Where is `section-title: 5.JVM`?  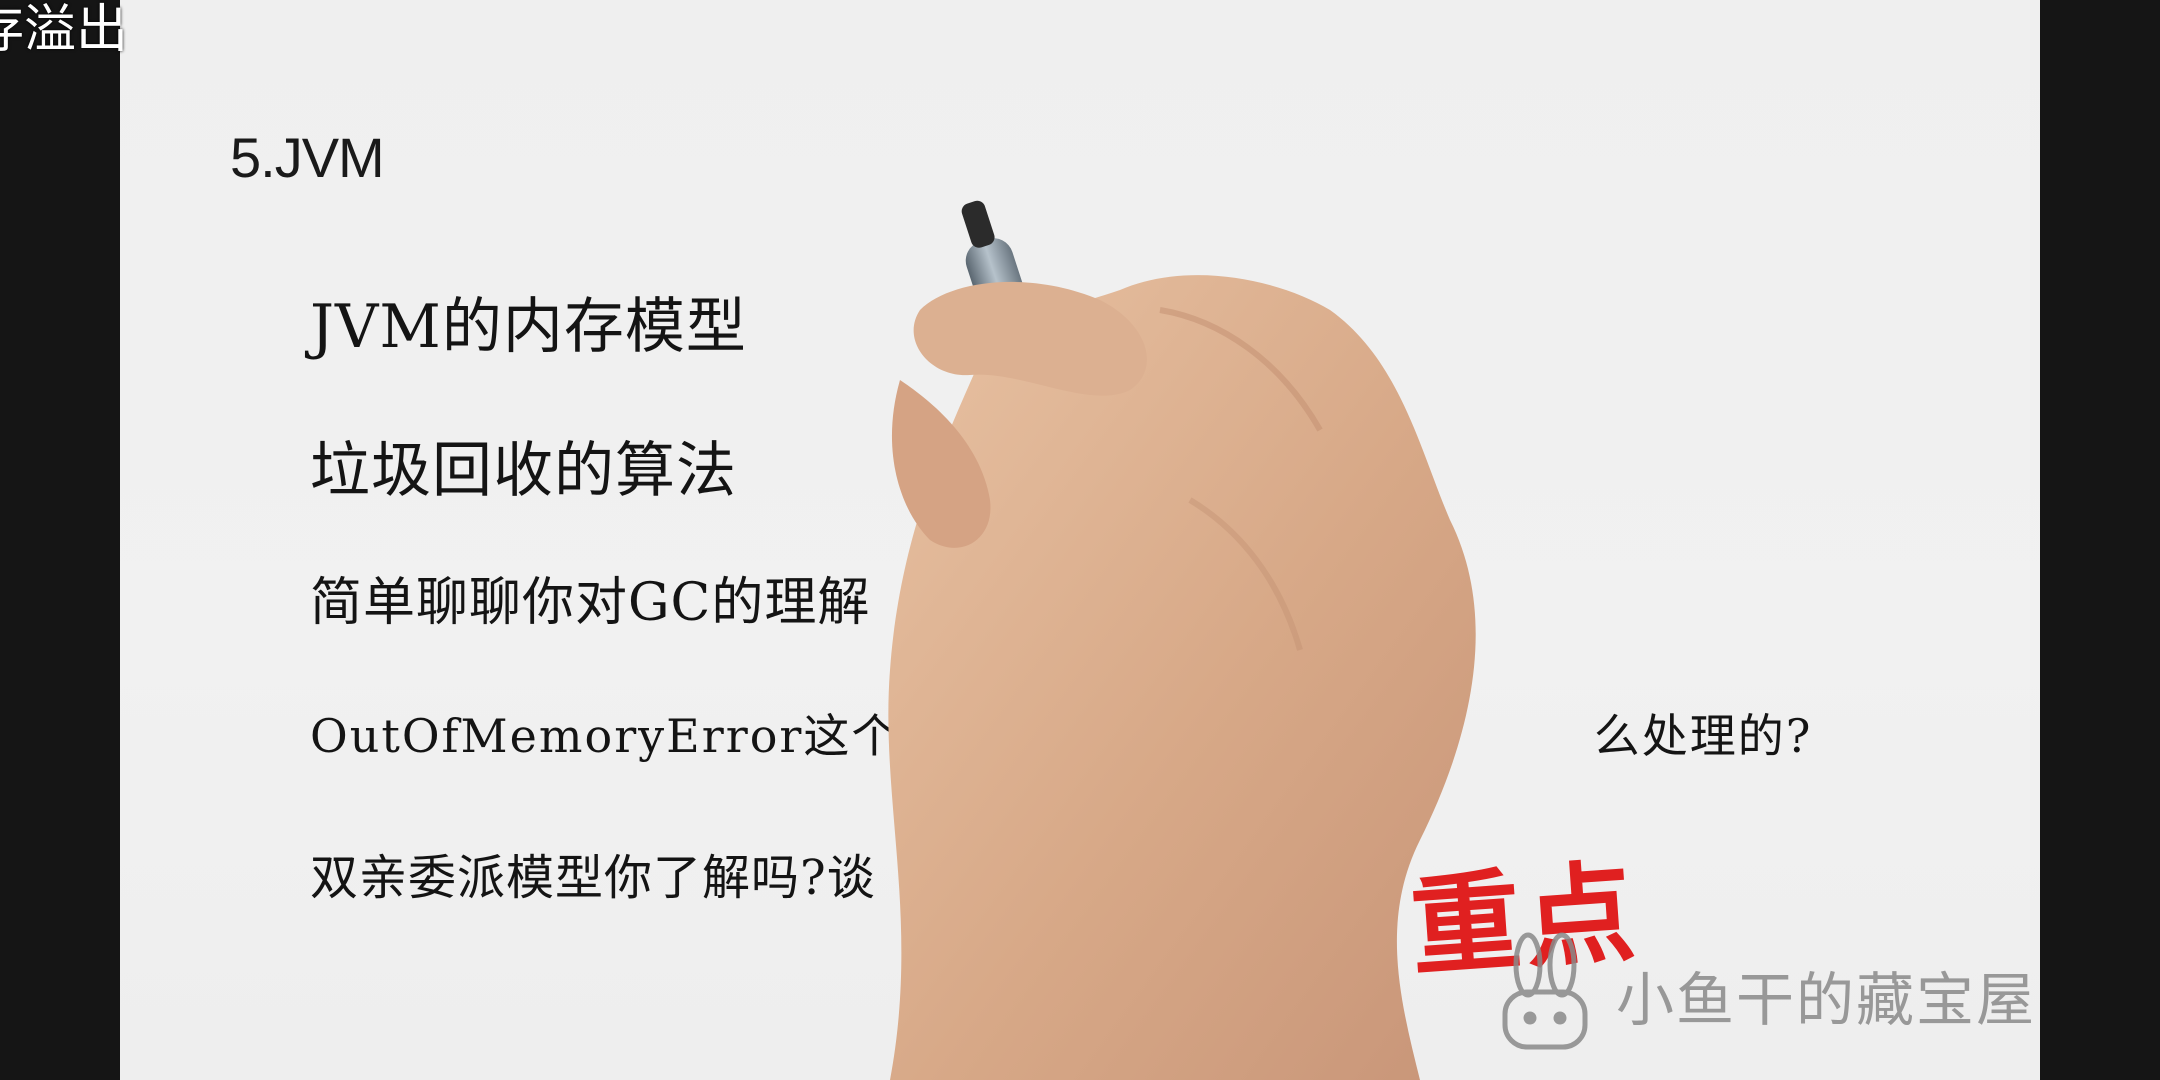
section-title: 5.JVM is located at coordinates (307, 157).